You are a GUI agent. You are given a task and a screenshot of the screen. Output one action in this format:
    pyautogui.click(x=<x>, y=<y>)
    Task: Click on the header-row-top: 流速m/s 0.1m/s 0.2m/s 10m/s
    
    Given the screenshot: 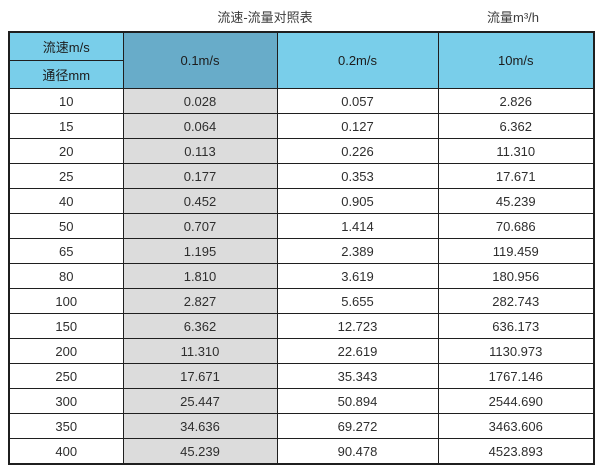 What is the action you would take?
    pyautogui.click(x=301, y=60)
    